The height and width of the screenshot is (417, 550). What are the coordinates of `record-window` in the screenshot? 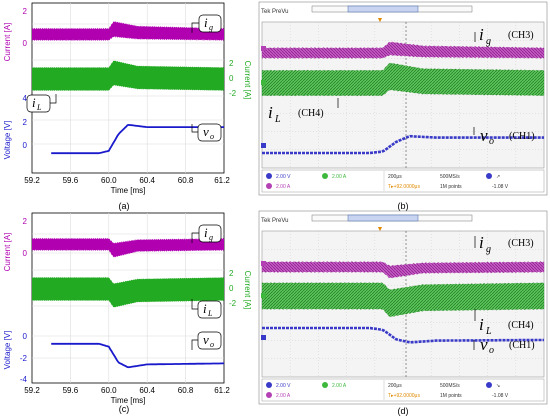 It's located at (383, 218).